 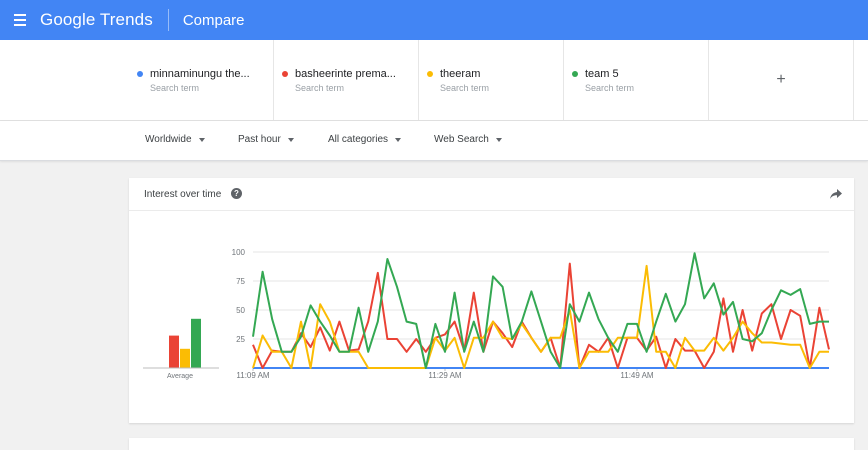 What do you see at coordinates (637, 375) in the screenshot?
I see `x-tick-label: 11:49 AM` at bounding box center [637, 375].